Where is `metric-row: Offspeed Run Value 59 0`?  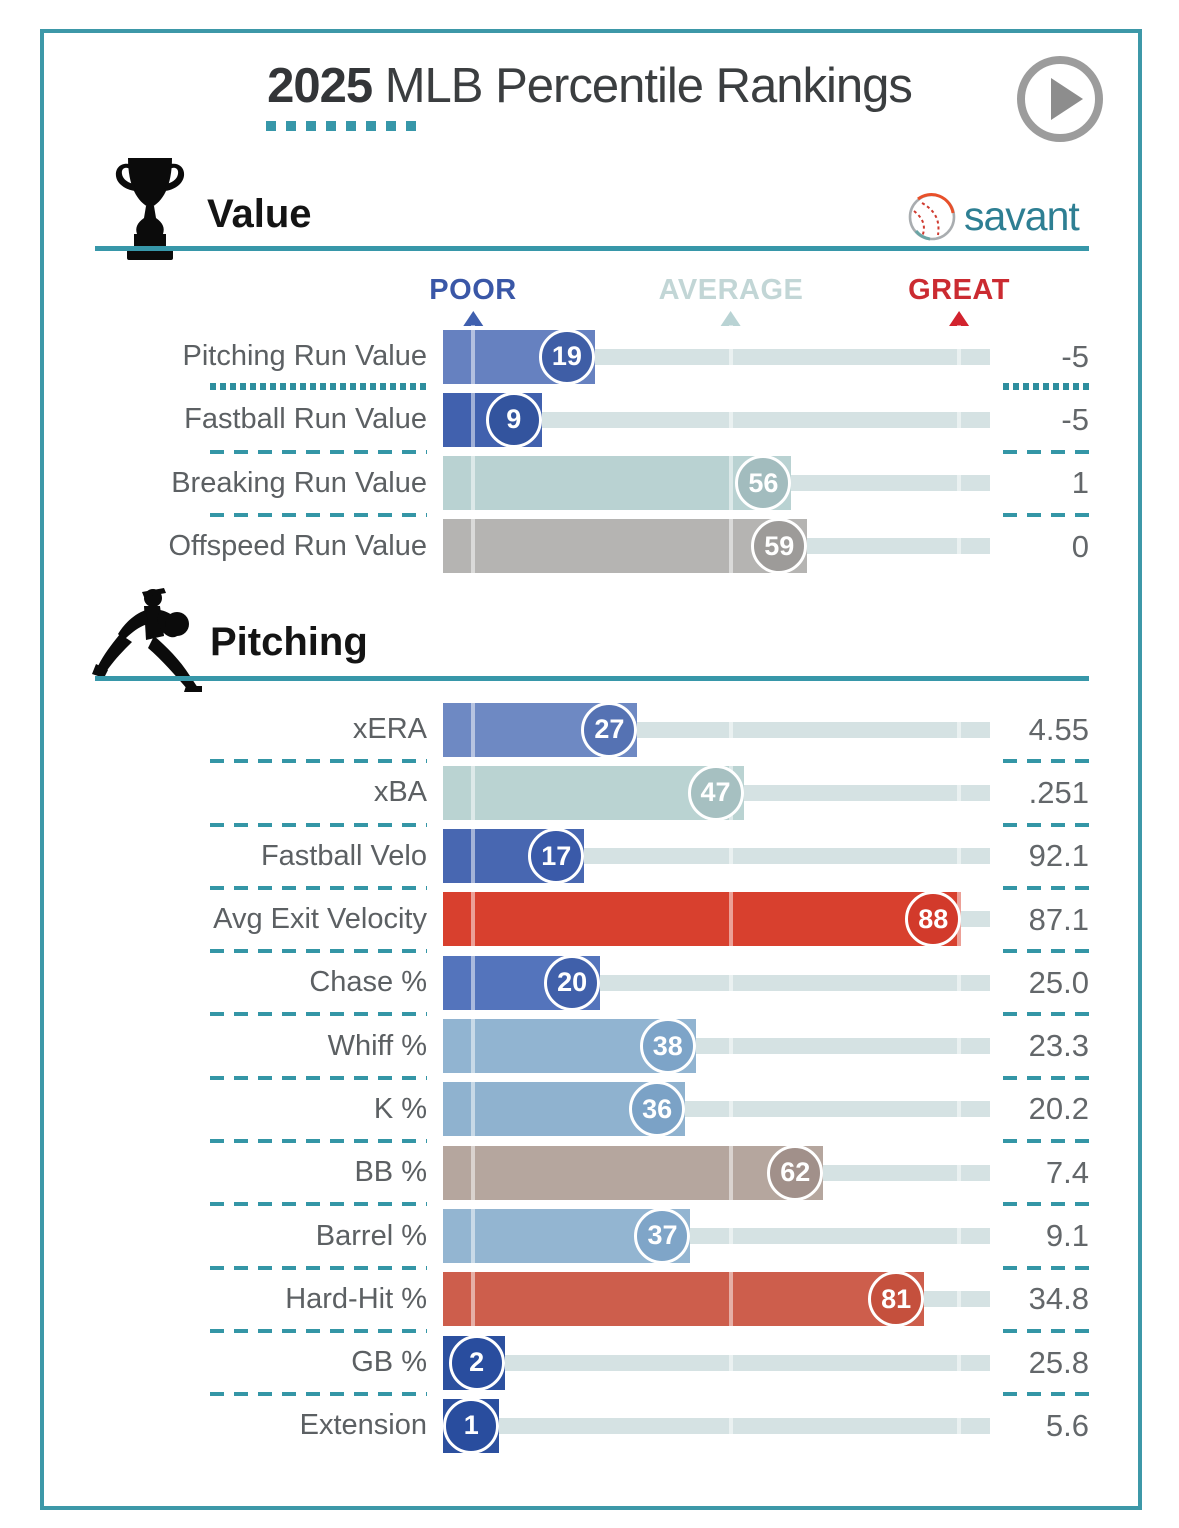 metric-row: Offspeed Run Value 59 0 is located at coordinates (589, 546).